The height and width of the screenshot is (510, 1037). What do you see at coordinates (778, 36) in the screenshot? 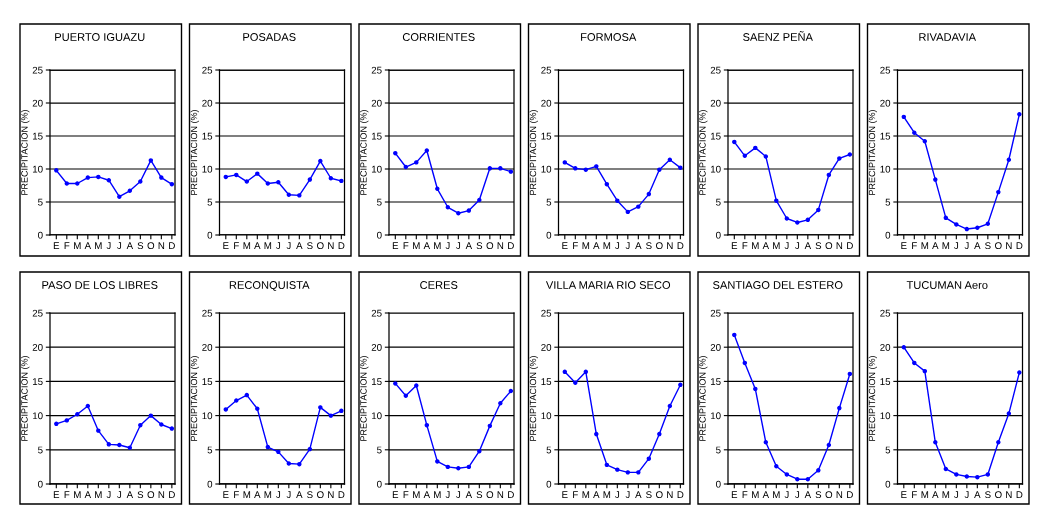
I see `chart-title: SAENZ PEÑA` at bounding box center [778, 36].